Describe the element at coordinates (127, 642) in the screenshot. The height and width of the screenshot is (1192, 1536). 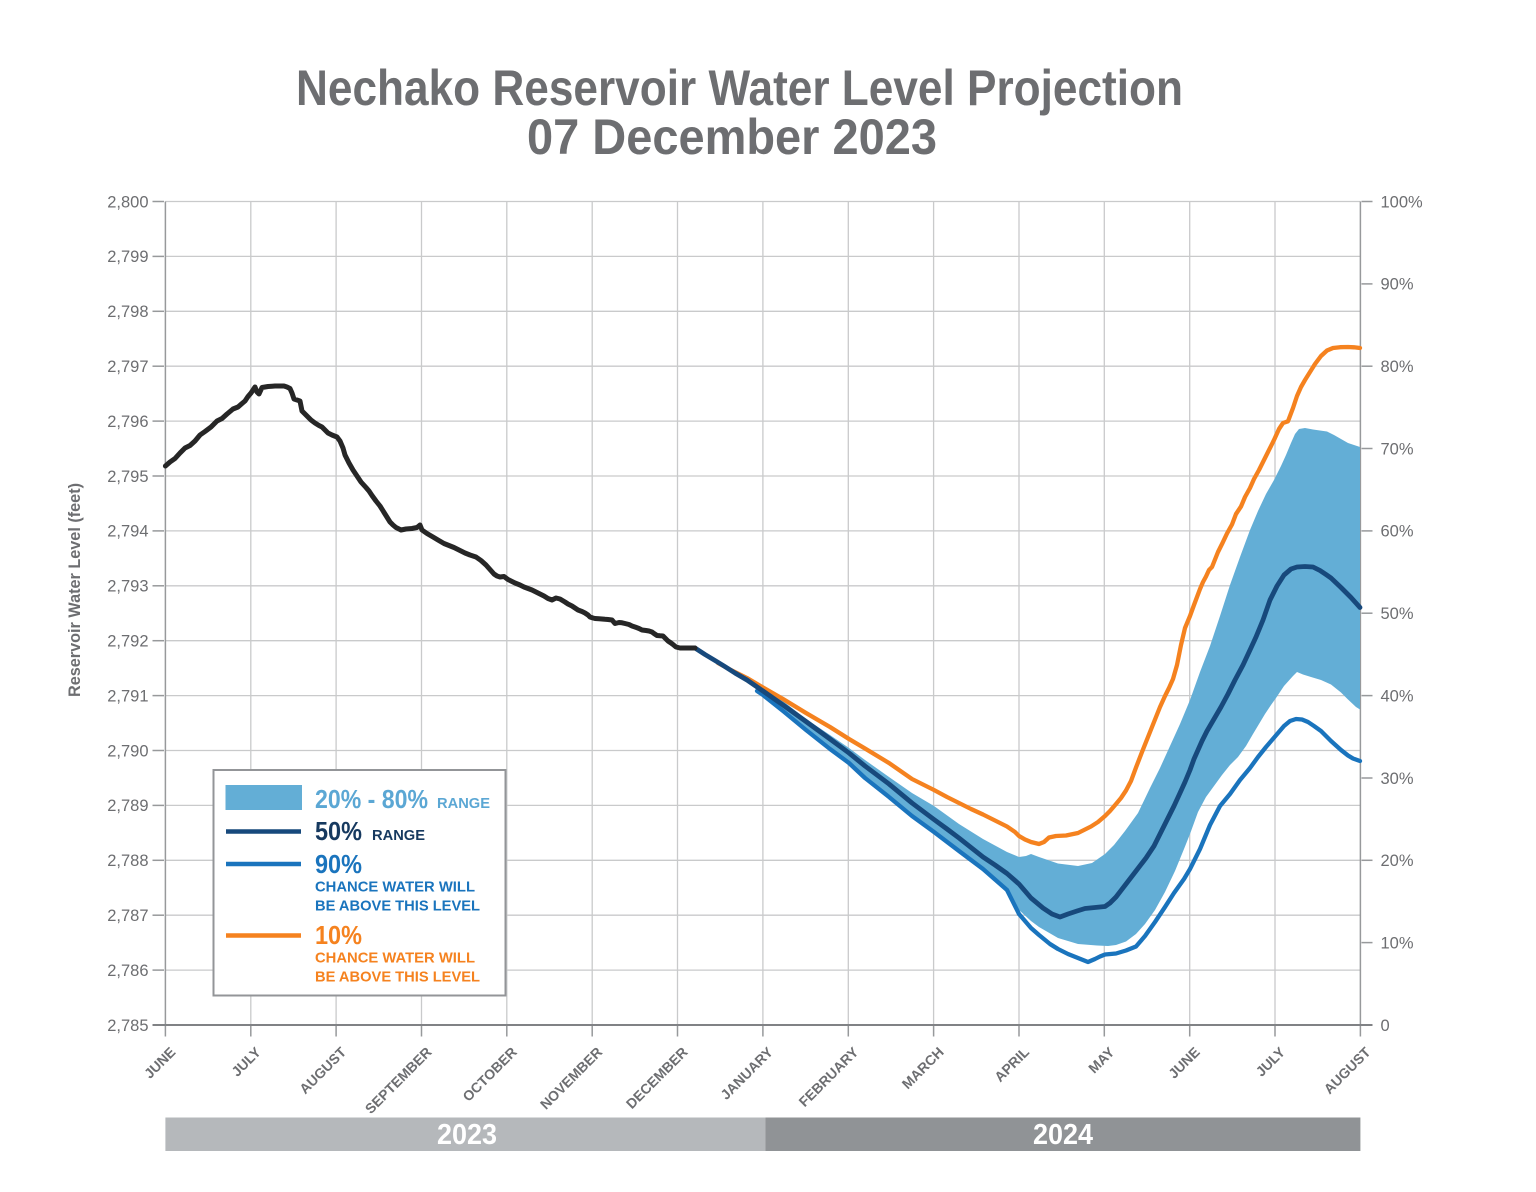
I see `svg-text: 2,792` at that location.